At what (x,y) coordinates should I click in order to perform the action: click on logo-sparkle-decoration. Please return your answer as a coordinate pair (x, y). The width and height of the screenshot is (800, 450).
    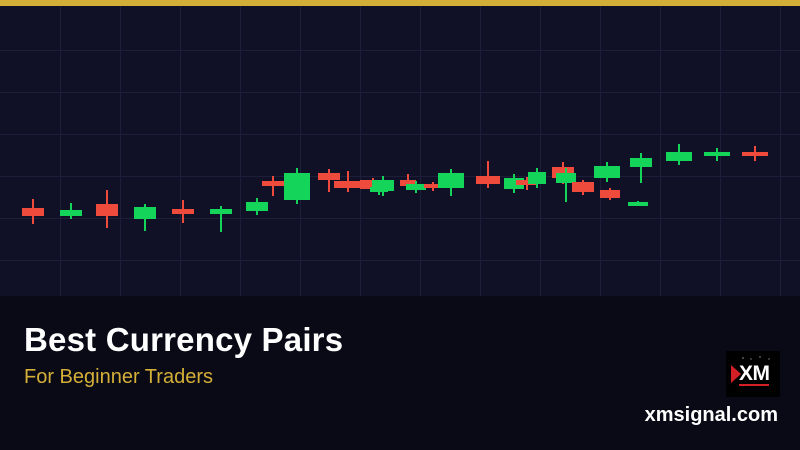
    Looking at the image, I should click on (757, 358).